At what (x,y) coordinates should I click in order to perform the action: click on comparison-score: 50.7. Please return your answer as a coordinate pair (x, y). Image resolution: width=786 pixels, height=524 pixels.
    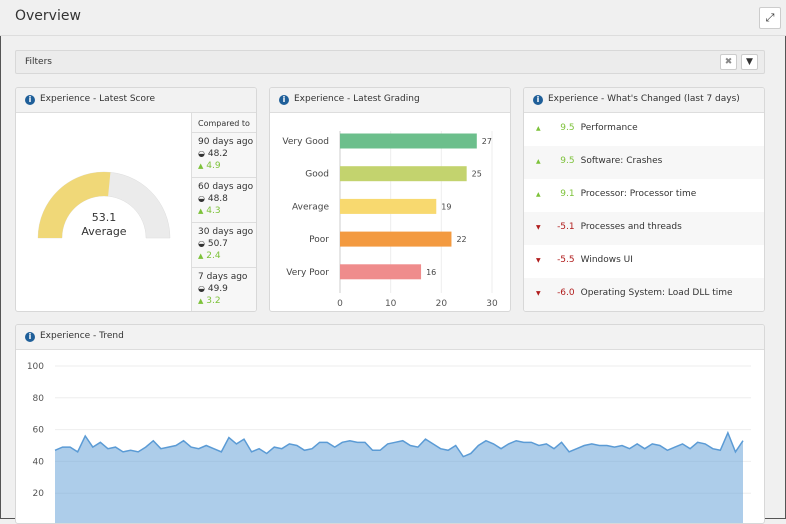
    Looking at the image, I should click on (217, 244).